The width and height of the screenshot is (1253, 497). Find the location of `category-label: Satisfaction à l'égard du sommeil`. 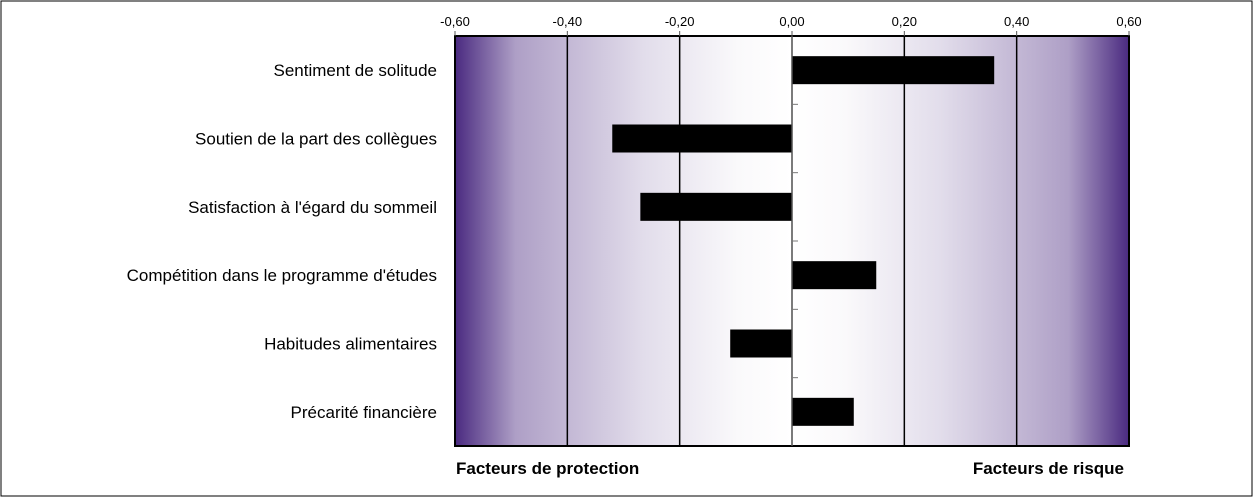

category-label: Satisfaction à l'égard du sommeil is located at coordinates (312, 207).